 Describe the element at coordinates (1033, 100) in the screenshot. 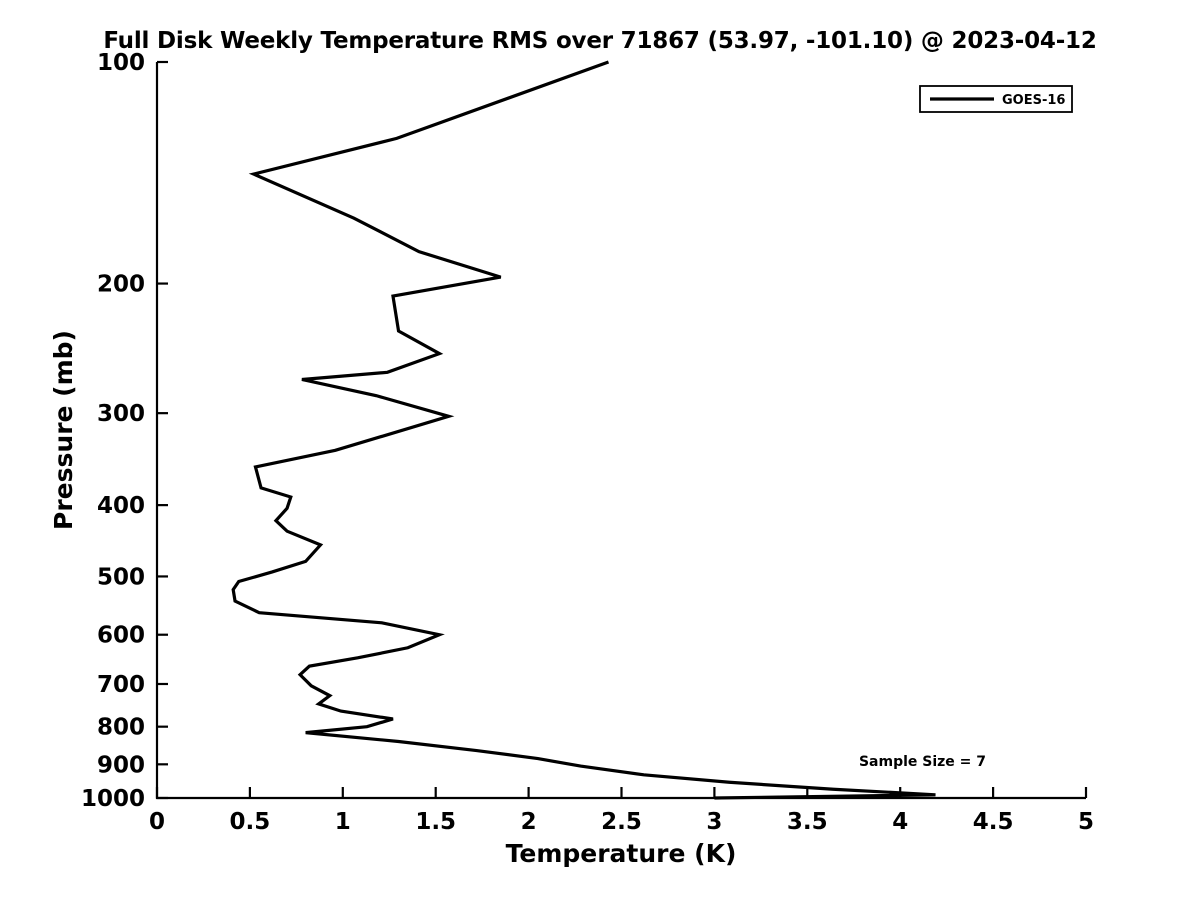

I see `legend-label-goes-16: GOES-16` at that location.